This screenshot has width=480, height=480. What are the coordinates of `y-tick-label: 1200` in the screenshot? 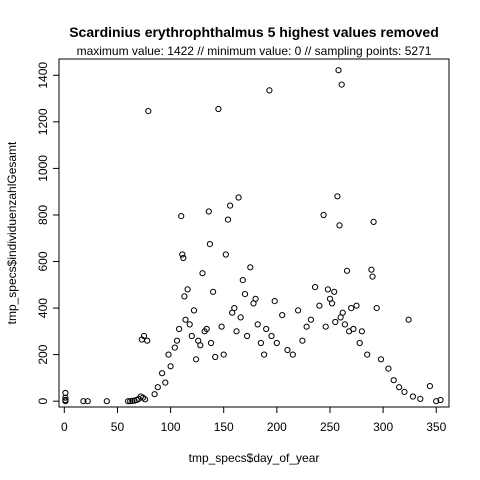 It's located at (43, 121).